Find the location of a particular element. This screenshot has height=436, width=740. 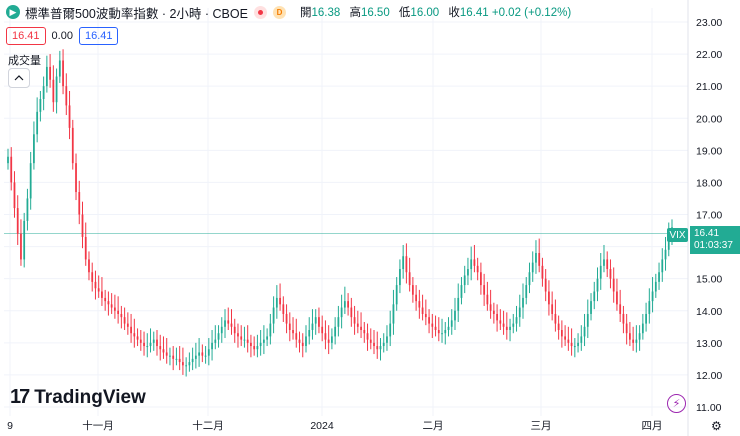

x-tick-label: 9 is located at coordinates (10, 426).